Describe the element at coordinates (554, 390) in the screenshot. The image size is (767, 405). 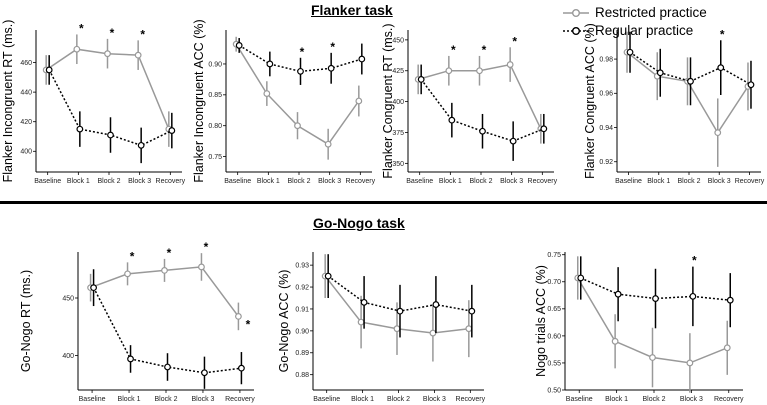
I see `y-tick-label: 0.50` at that location.